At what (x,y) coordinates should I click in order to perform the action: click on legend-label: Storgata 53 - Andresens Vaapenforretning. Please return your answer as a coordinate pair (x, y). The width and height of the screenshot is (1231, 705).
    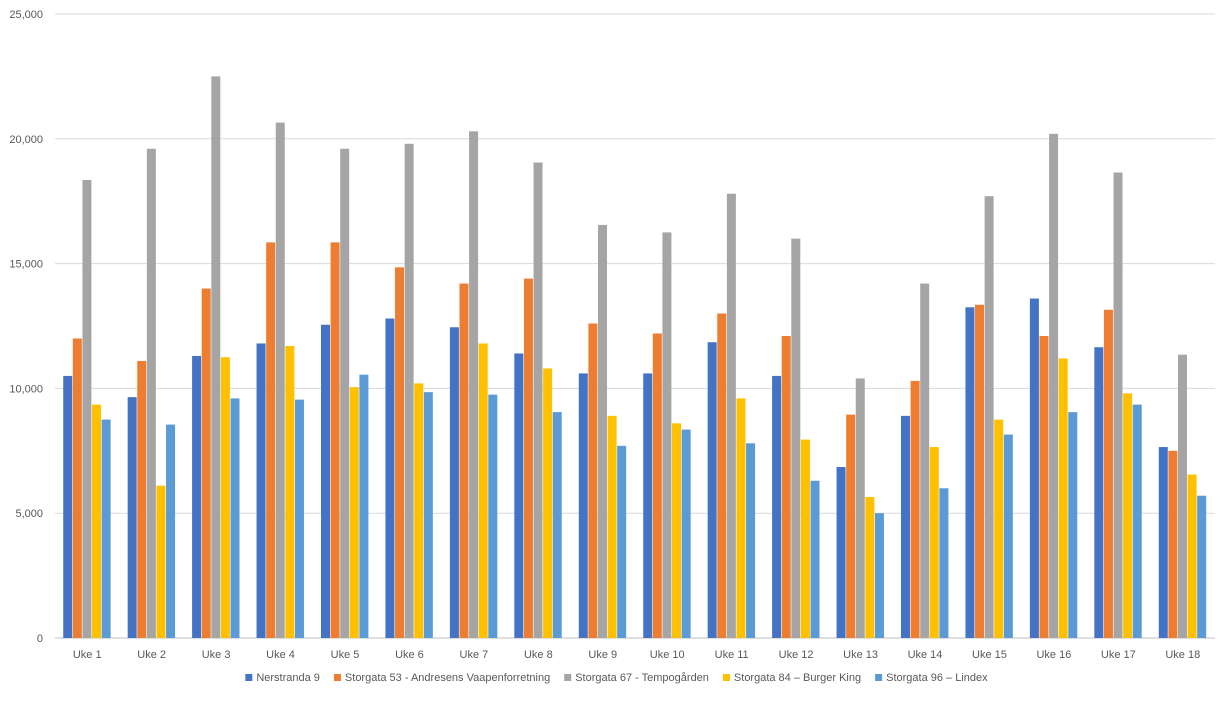
    Looking at the image, I should click on (447, 678).